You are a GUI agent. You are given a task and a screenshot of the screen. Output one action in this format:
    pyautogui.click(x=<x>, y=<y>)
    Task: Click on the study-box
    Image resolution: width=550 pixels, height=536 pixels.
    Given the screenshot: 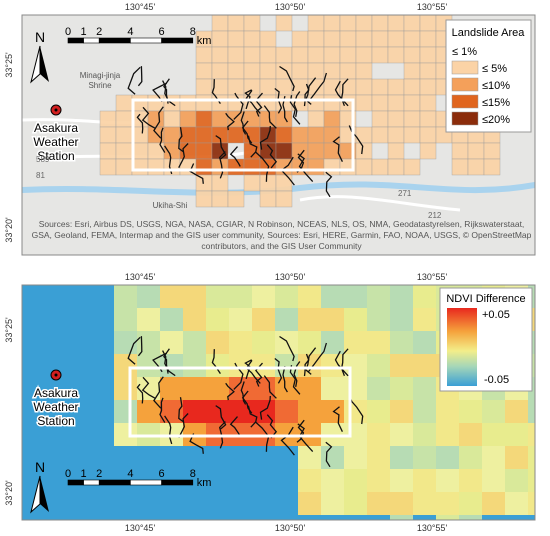 What is the action you would take?
    pyautogui.click(x=243, y=135)
    